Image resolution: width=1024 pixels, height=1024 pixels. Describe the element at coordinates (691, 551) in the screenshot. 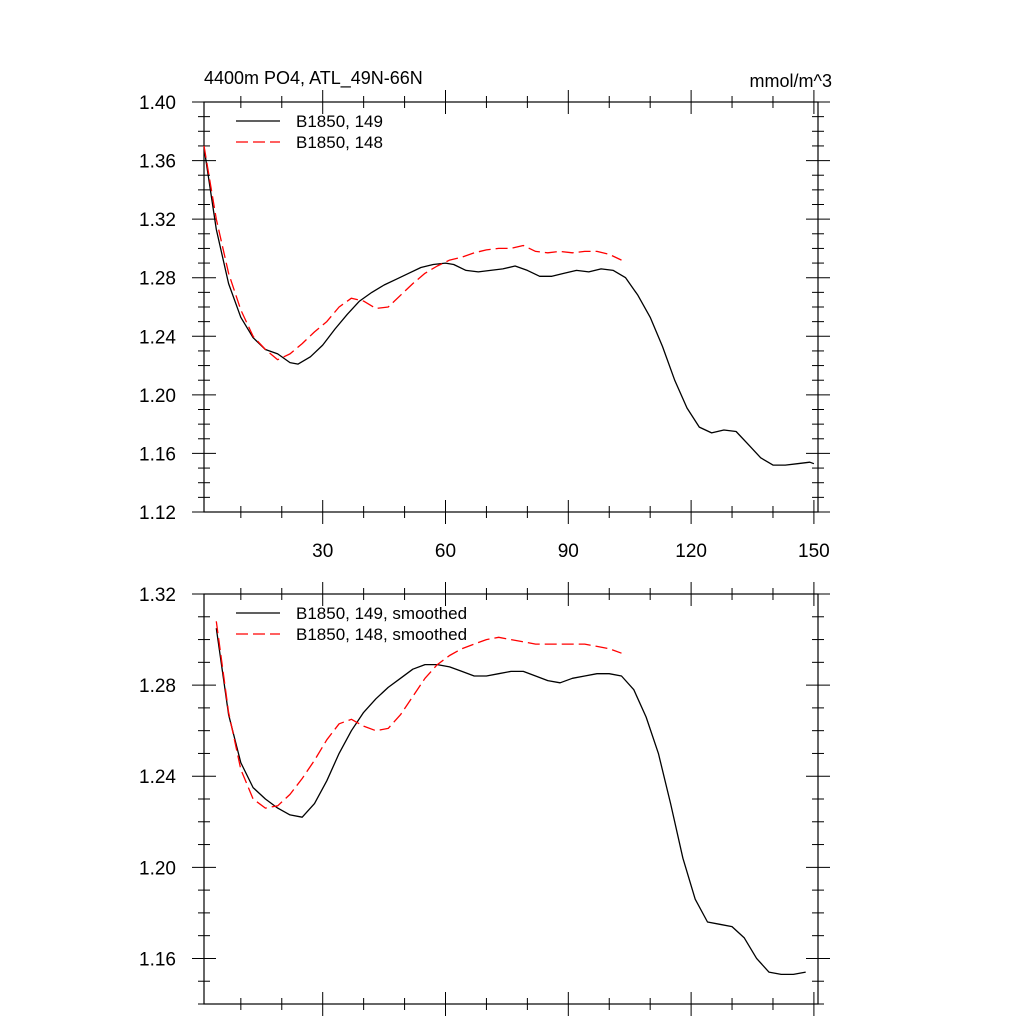

I see `x-tick-label: 120` at that location.